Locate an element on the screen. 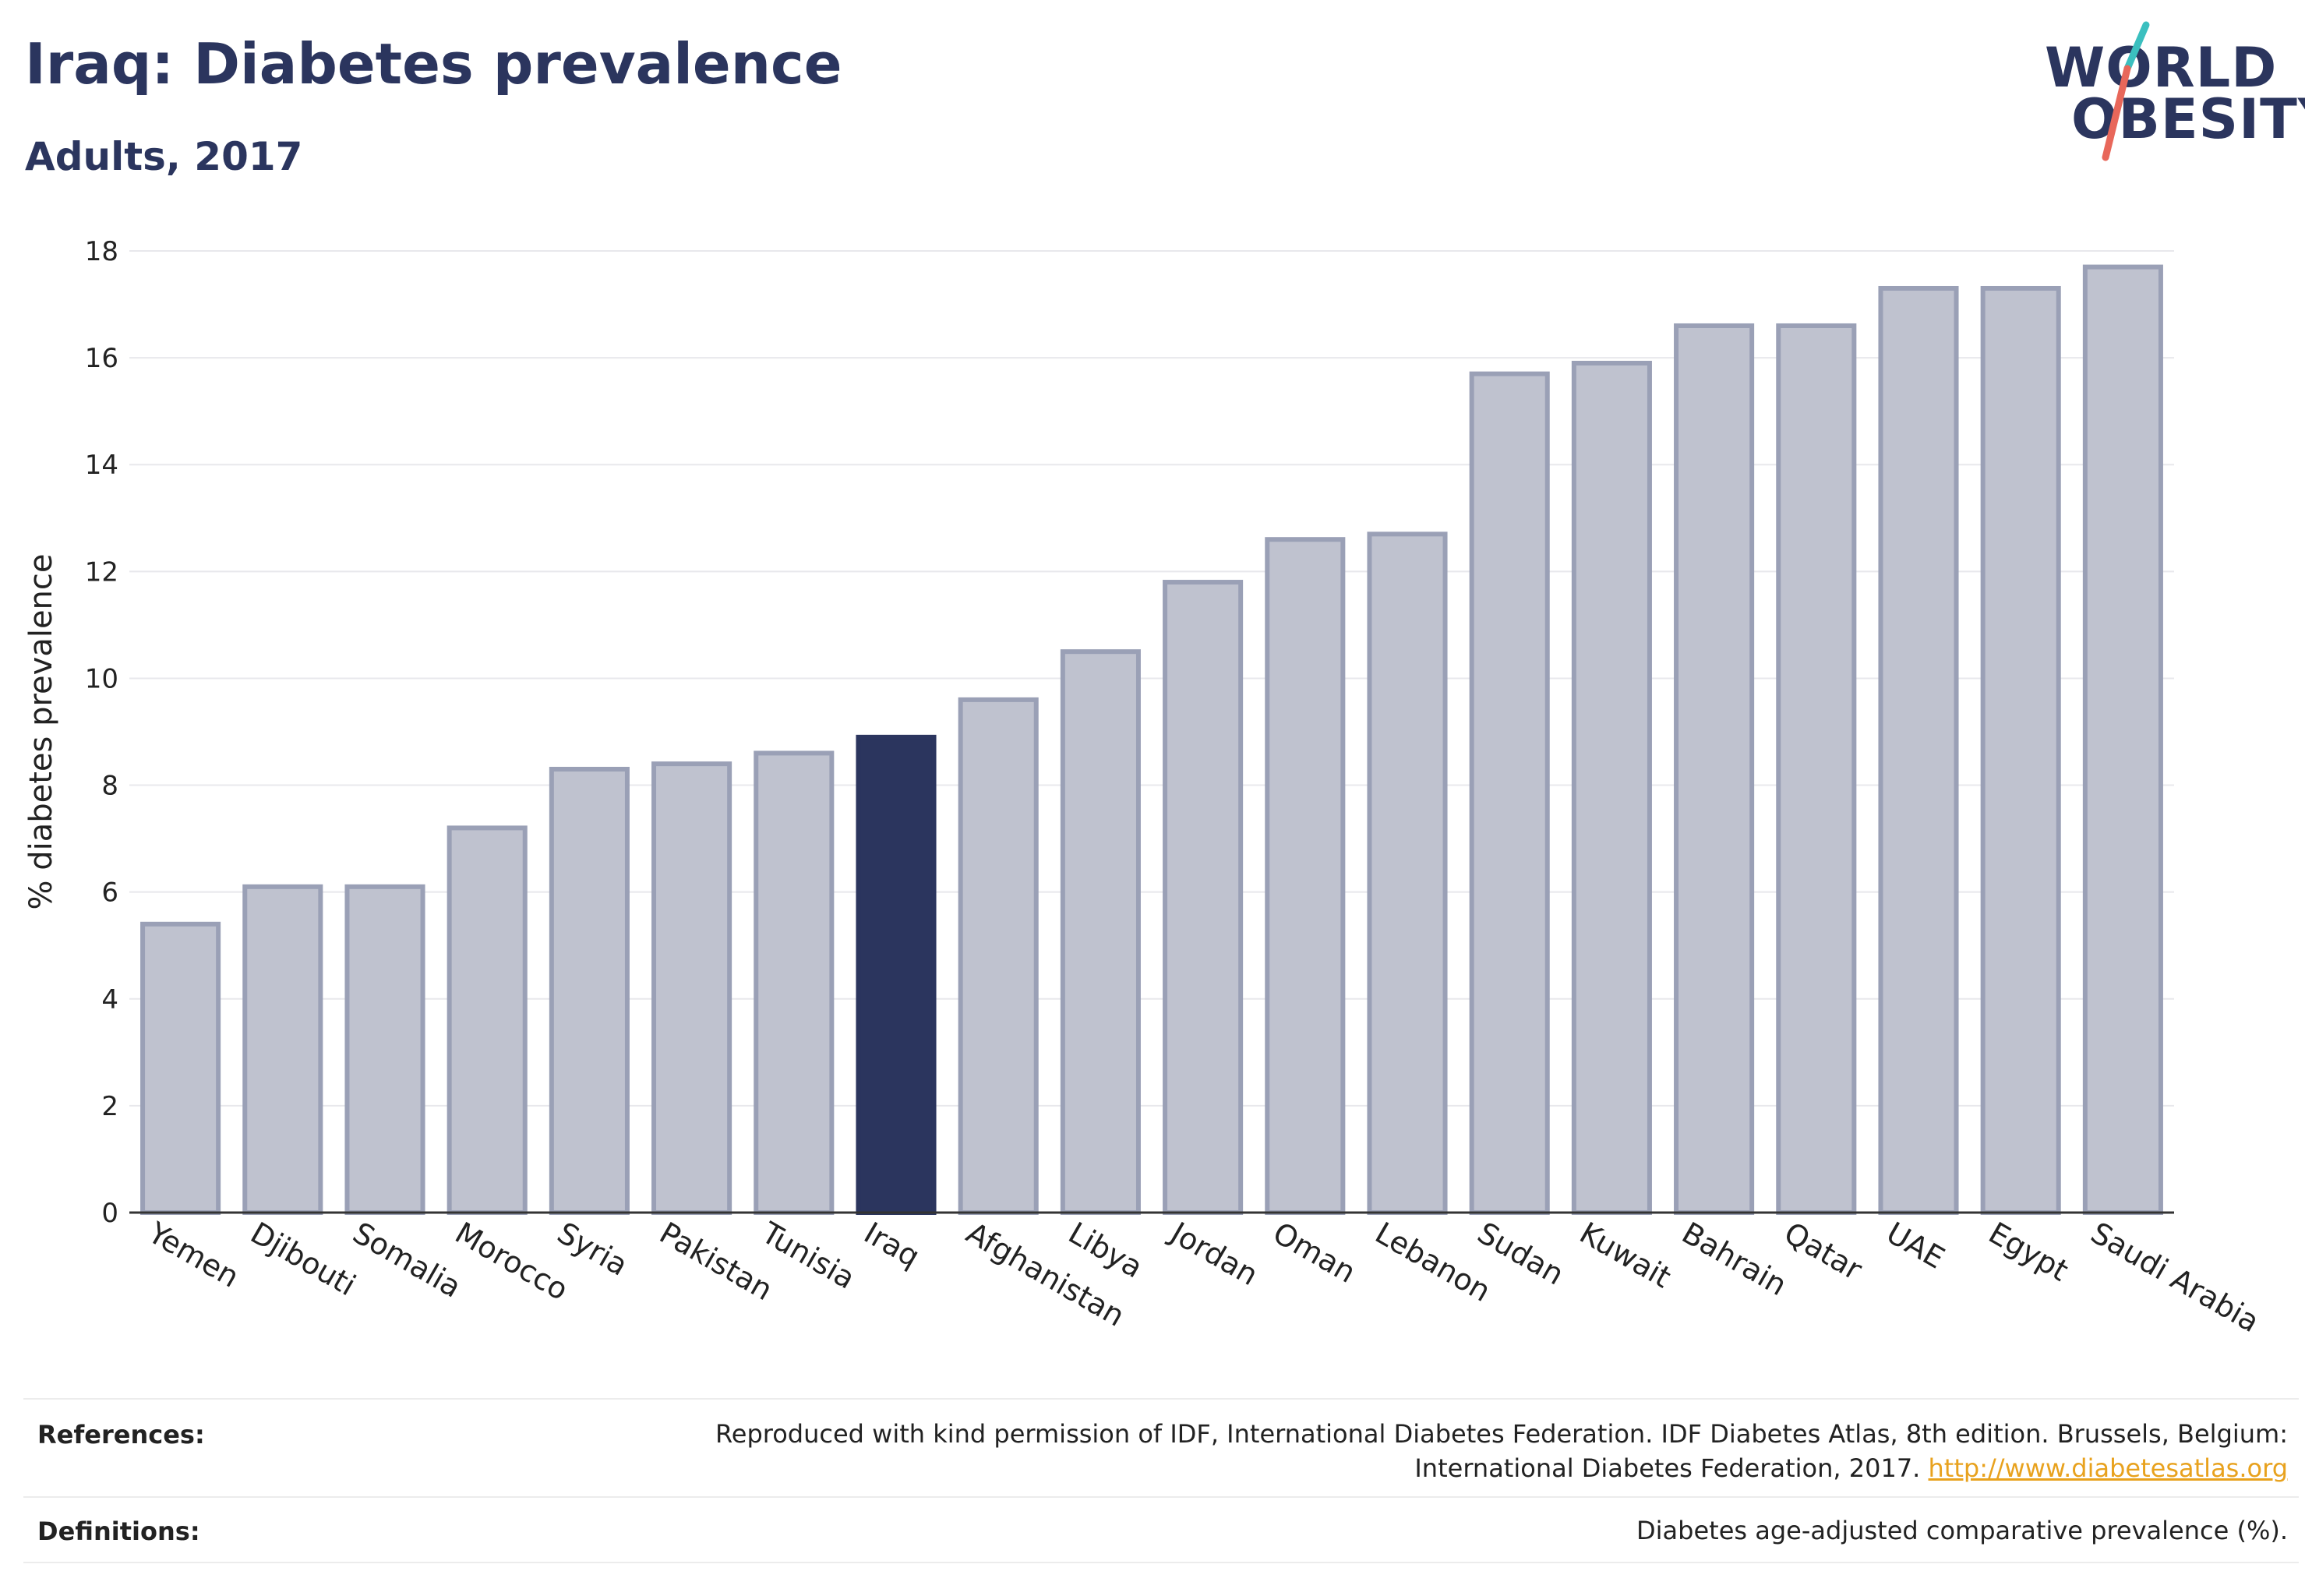  page-subtitle: Adults, 2017 is located at coordinates (164, 156).